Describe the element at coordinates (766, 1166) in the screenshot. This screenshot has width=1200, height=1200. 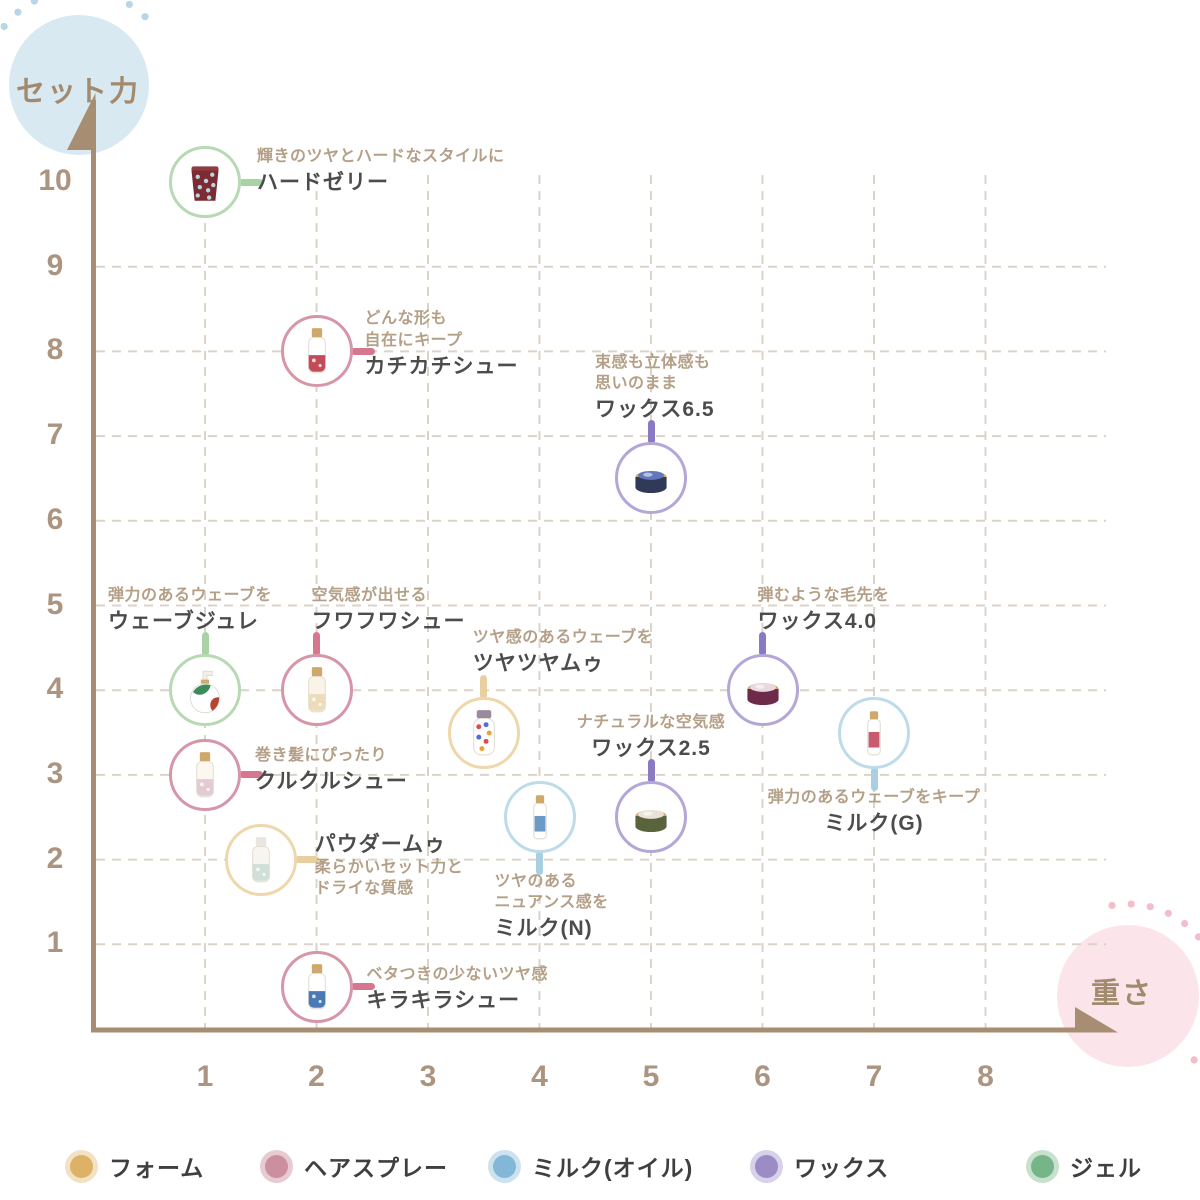
I see `legend-dot-wax` at that location.